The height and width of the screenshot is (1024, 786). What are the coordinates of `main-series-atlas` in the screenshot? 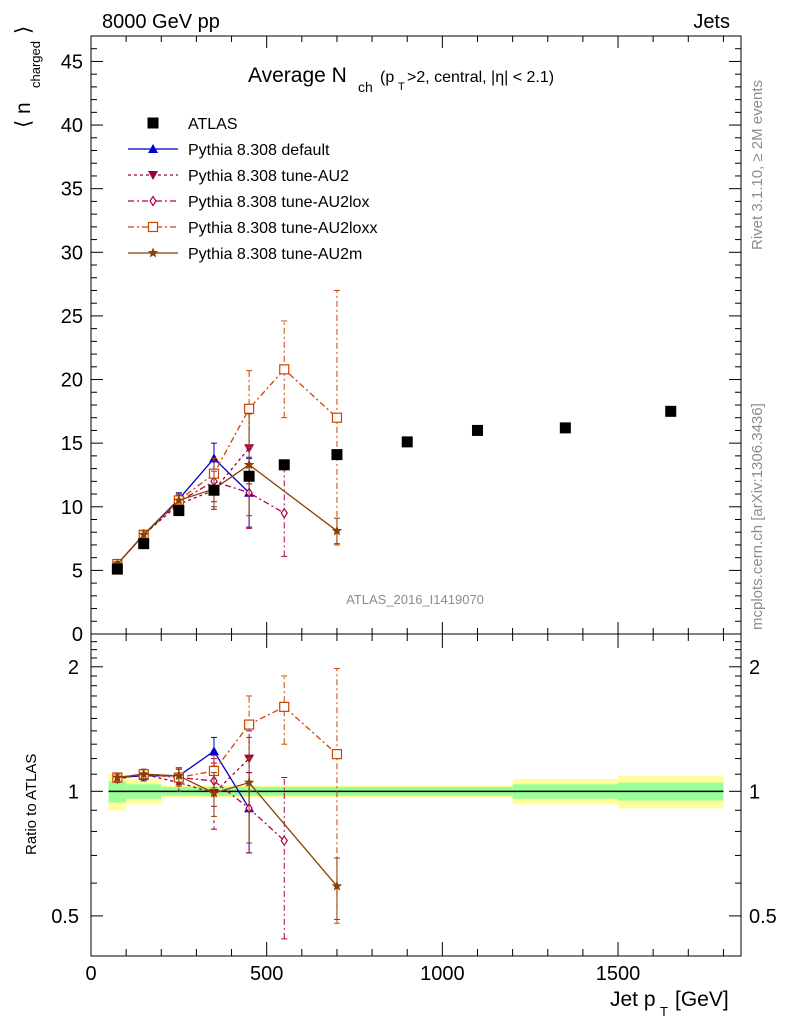 It's located at (394, 490).